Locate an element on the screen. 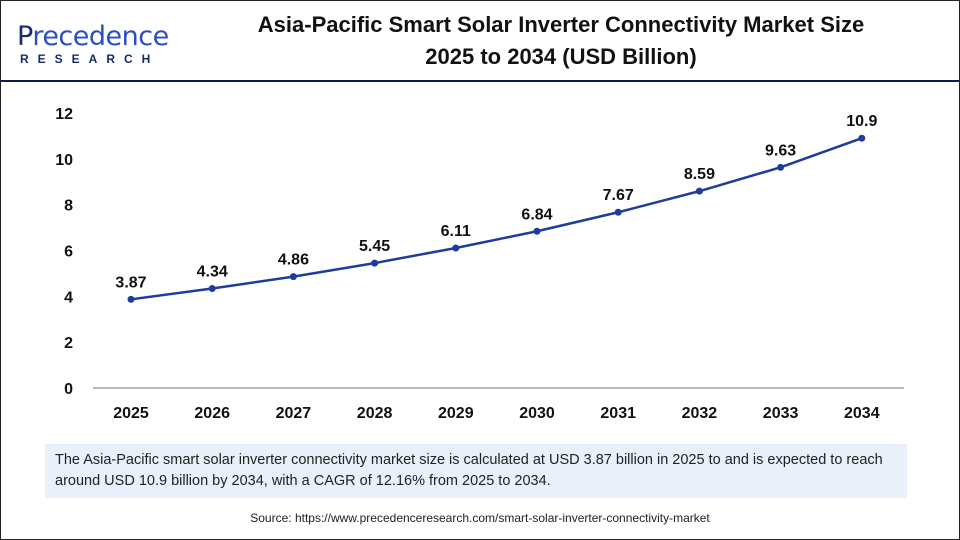  x-tick-label: 2025 is located at coordinates (131, 413).